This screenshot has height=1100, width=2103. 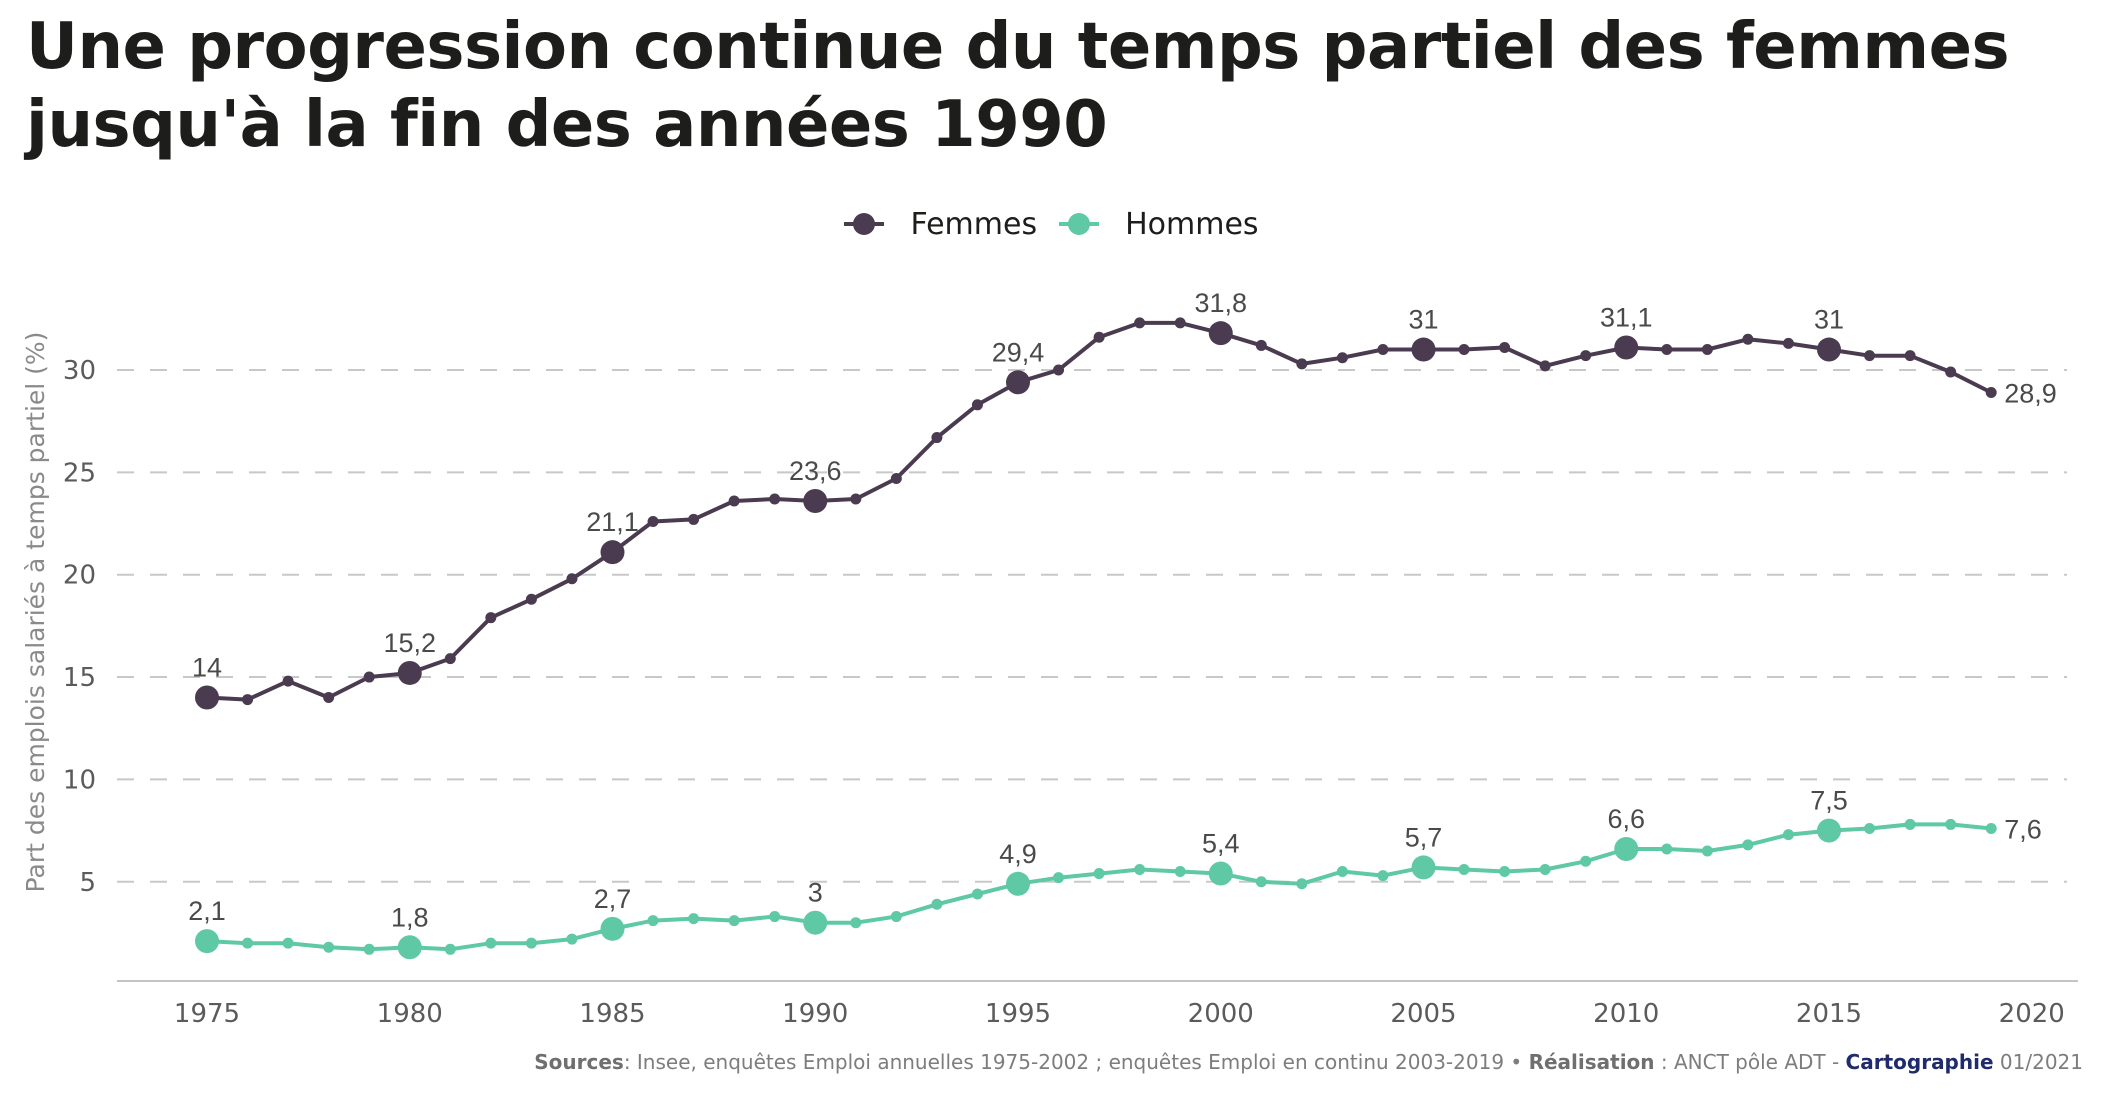 What do you see at coordinates (1159, 224) in the screenshot?
I see `legend-item-hommes: Hommes` at bounding box center [1159, 224].